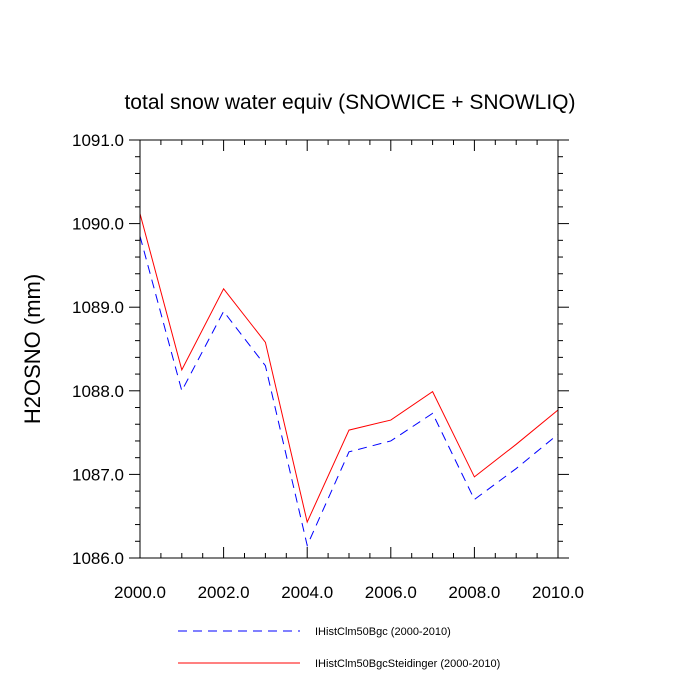 This screenshot has width=700, height=700. Describe the element at coordinates (383, 632) in the screenshot. I see `legend-label-1: IHistClm50Bgc (2000-2010)` at that location.